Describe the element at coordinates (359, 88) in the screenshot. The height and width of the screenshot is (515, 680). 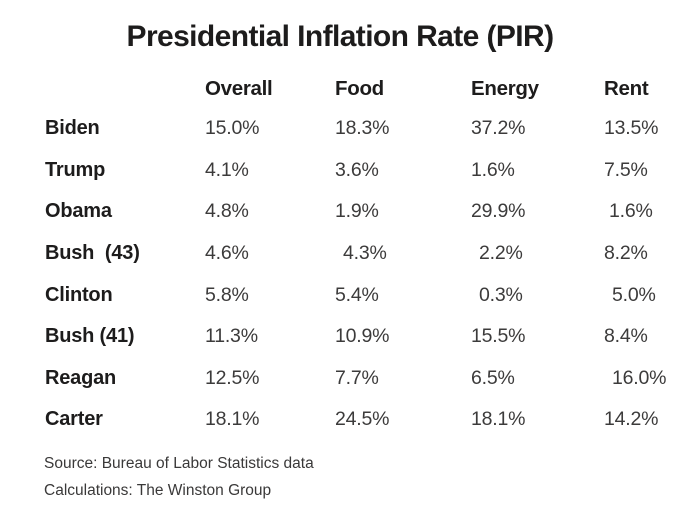
I see `column-header-food: Food` at that location.